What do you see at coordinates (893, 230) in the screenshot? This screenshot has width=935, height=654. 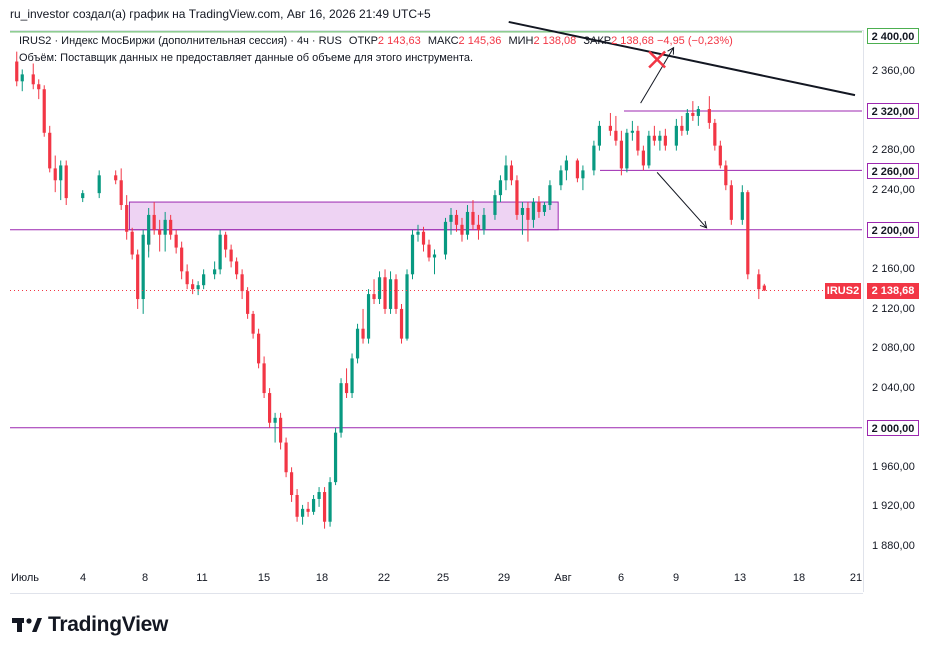 I see `level-label-2200: 2 200,00` at bounding box center [893, 230].